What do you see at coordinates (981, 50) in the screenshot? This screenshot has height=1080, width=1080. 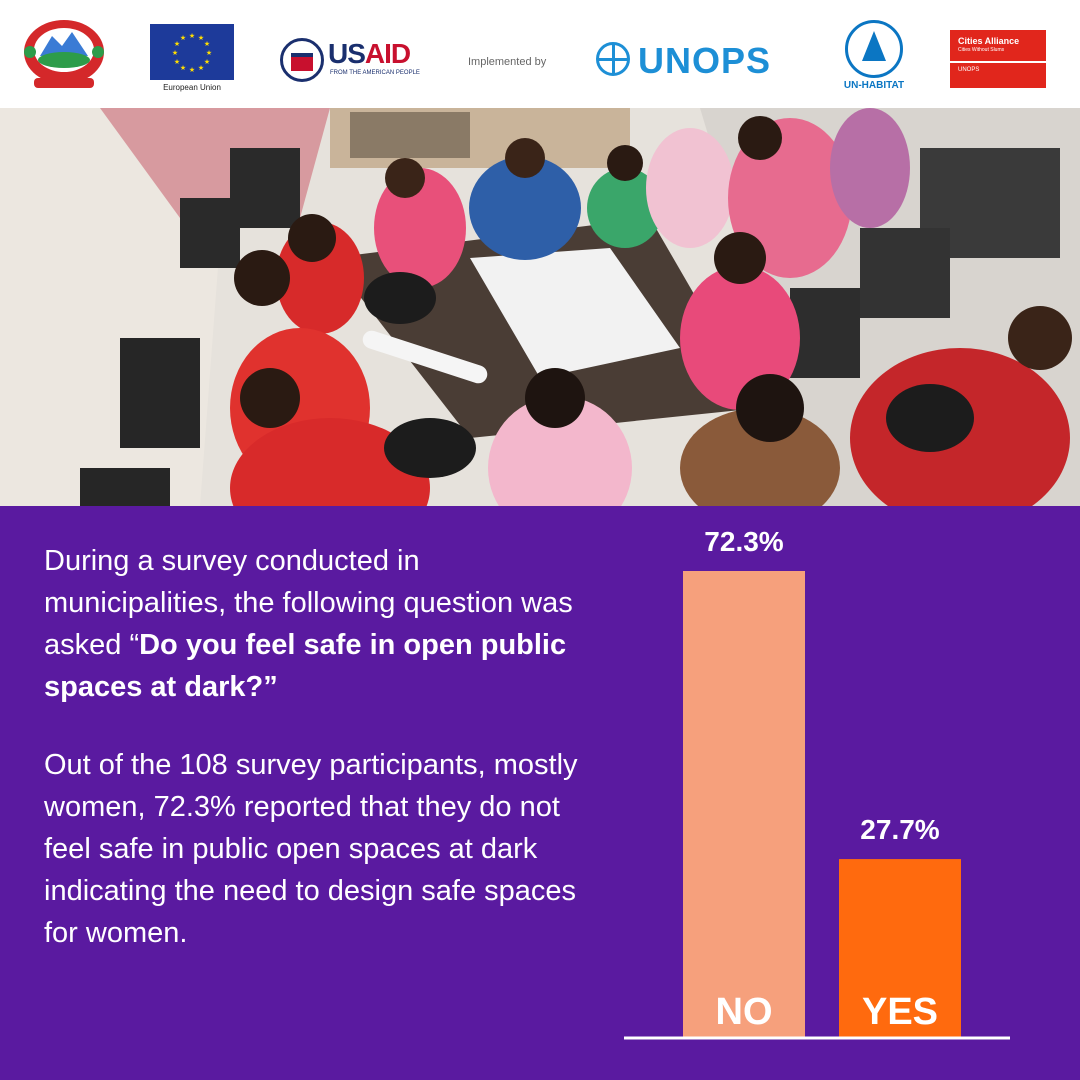 I see `cities-alliance-tagline: Cities Without Slums` at bounding box center [981, 50].